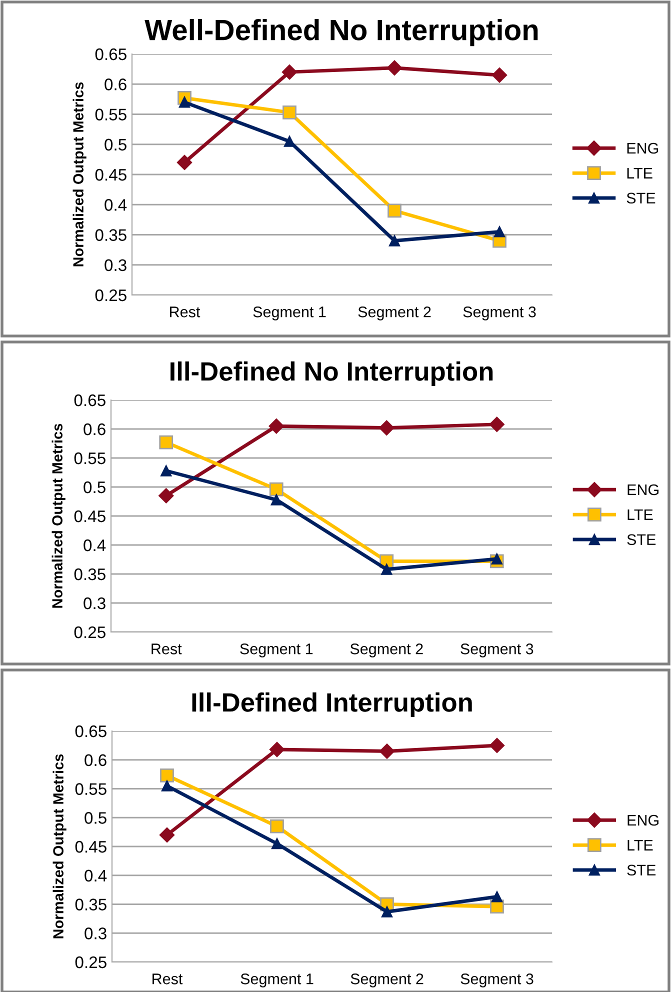  I want to click on chart-title: Ill-Defined Interruption, so click(332, 705).